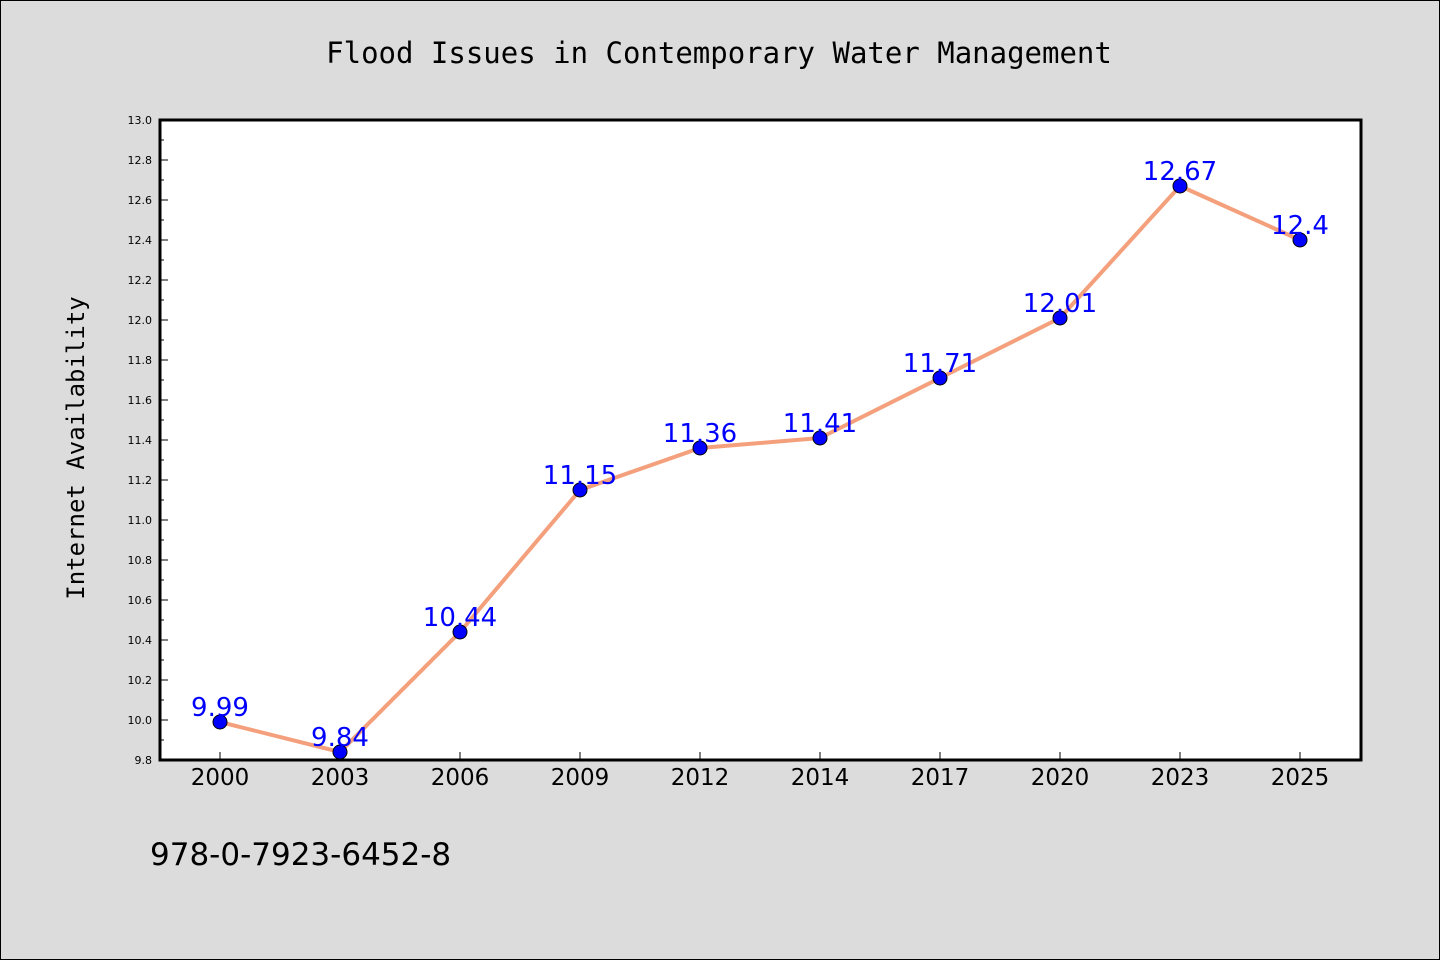  I want to click on x-tick-label: 2017, so click(940, 778).